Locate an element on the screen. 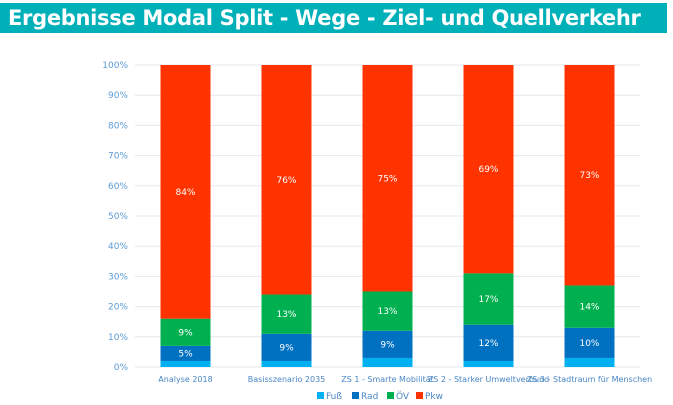 This screenshot has height=405, width=673. data-label: 17% is located at coordinates (488, 300).